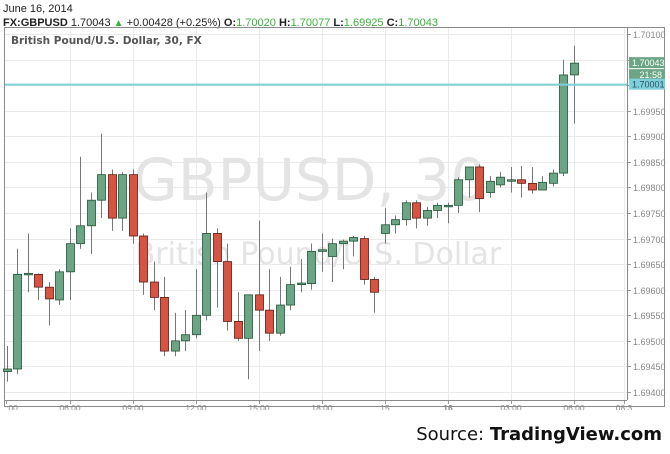 This screenshot has width=670, height=454. What do you see at coordinates (648, 85) in the screenshot?
I see `hline-price-tag-label: 1.70001` at bounding box center [648, 85].